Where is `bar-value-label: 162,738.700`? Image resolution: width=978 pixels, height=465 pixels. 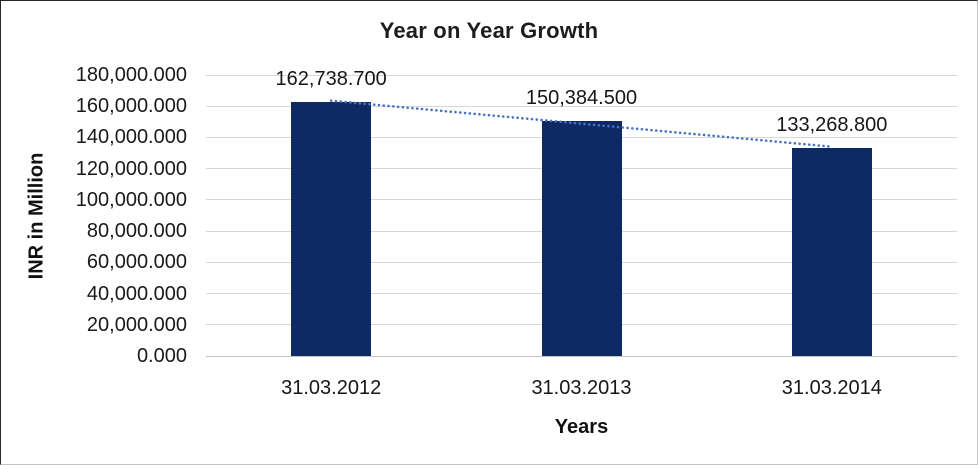
bar-value-label: 162,738.700 is located at coordinates (331, 78).